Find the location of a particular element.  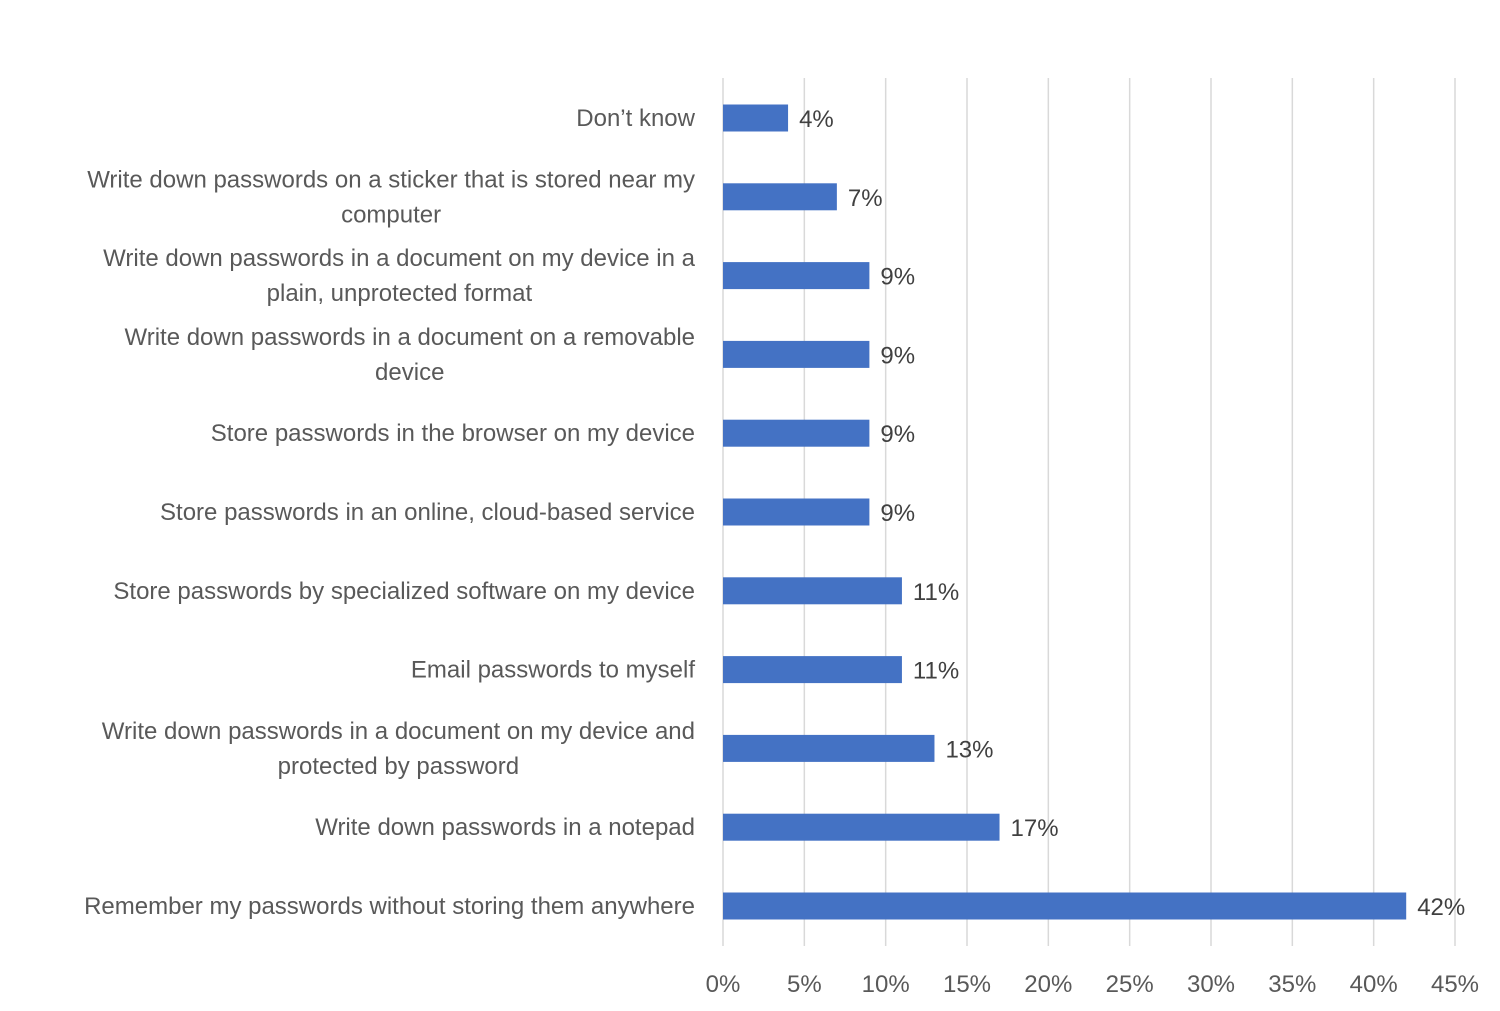

data-label: 7% is located at coordinates (865, 198).